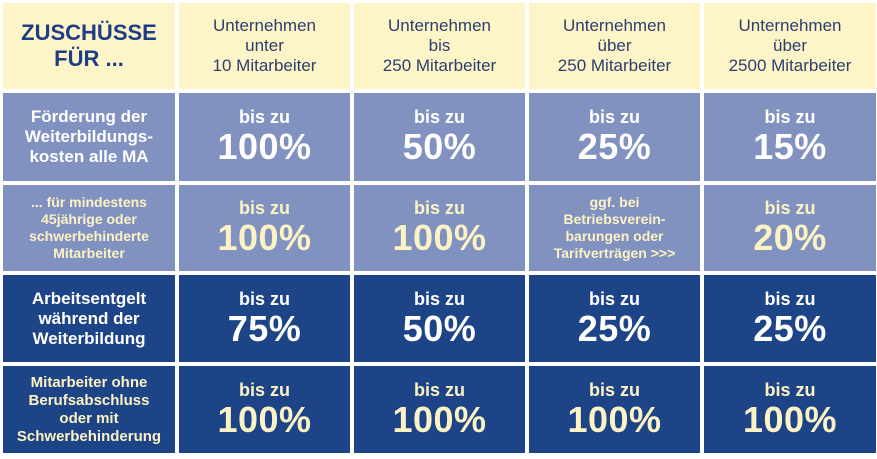  I want to click on row-label-line: Arbeitsentgelt, so click(89, 298).